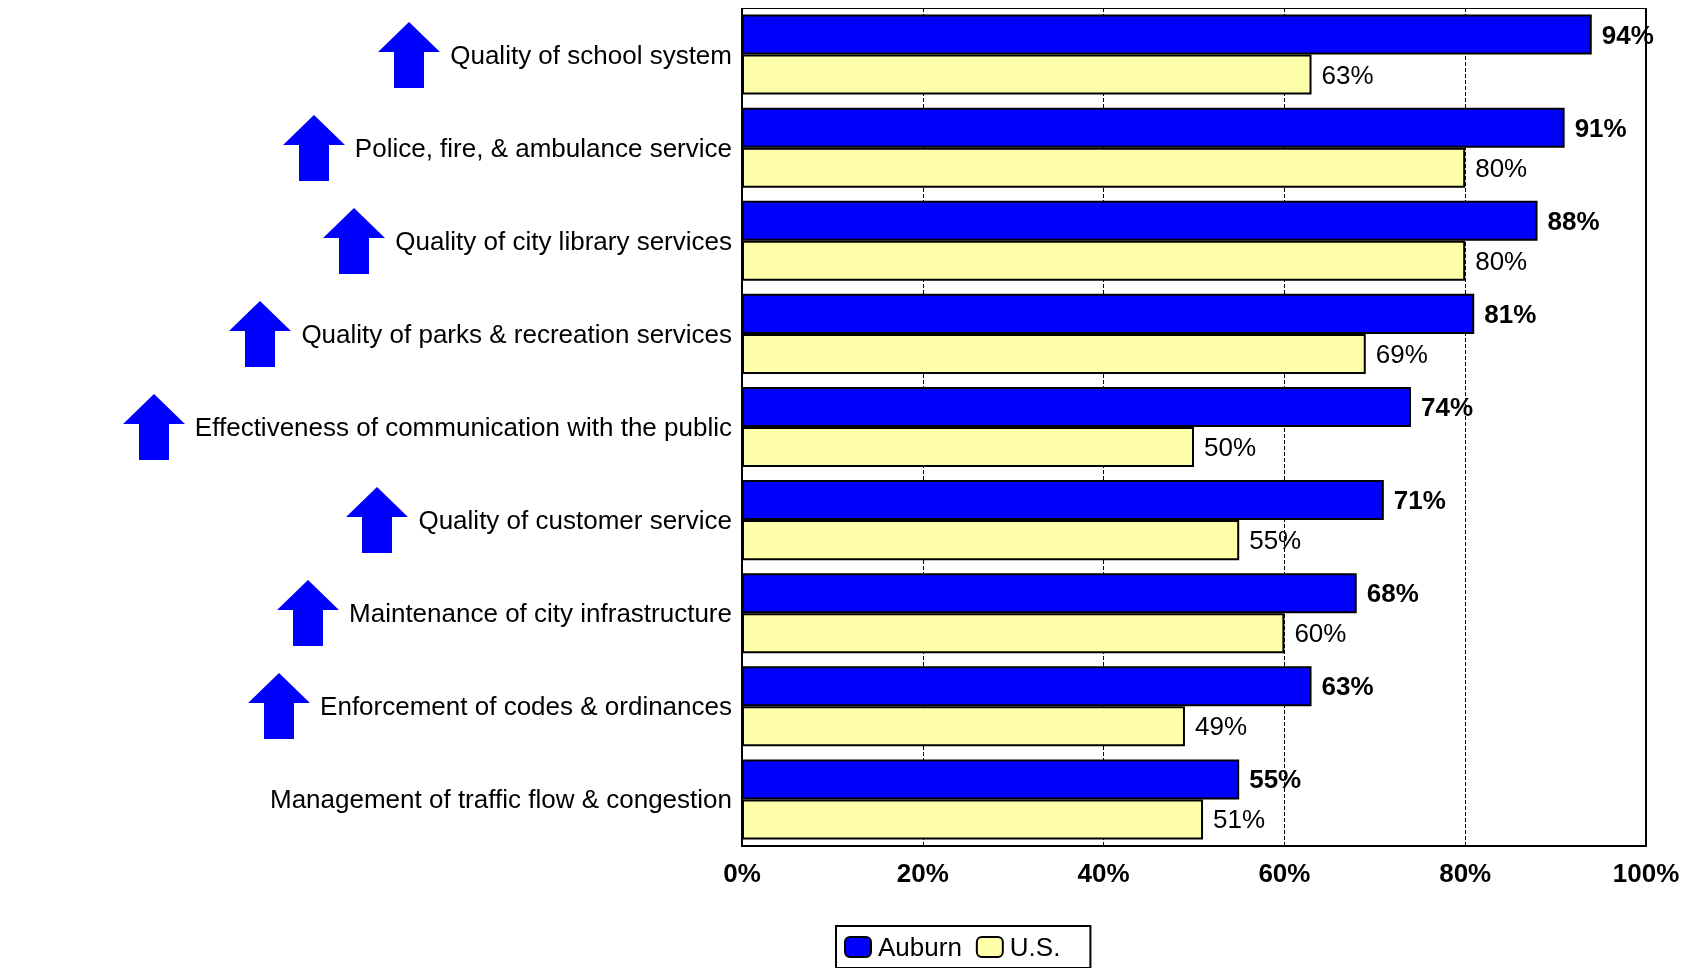  What do you see at coordinates (742, 873) in the screenshot?
I see `x-tick-label: 0%` at bounding box center [742, 873].